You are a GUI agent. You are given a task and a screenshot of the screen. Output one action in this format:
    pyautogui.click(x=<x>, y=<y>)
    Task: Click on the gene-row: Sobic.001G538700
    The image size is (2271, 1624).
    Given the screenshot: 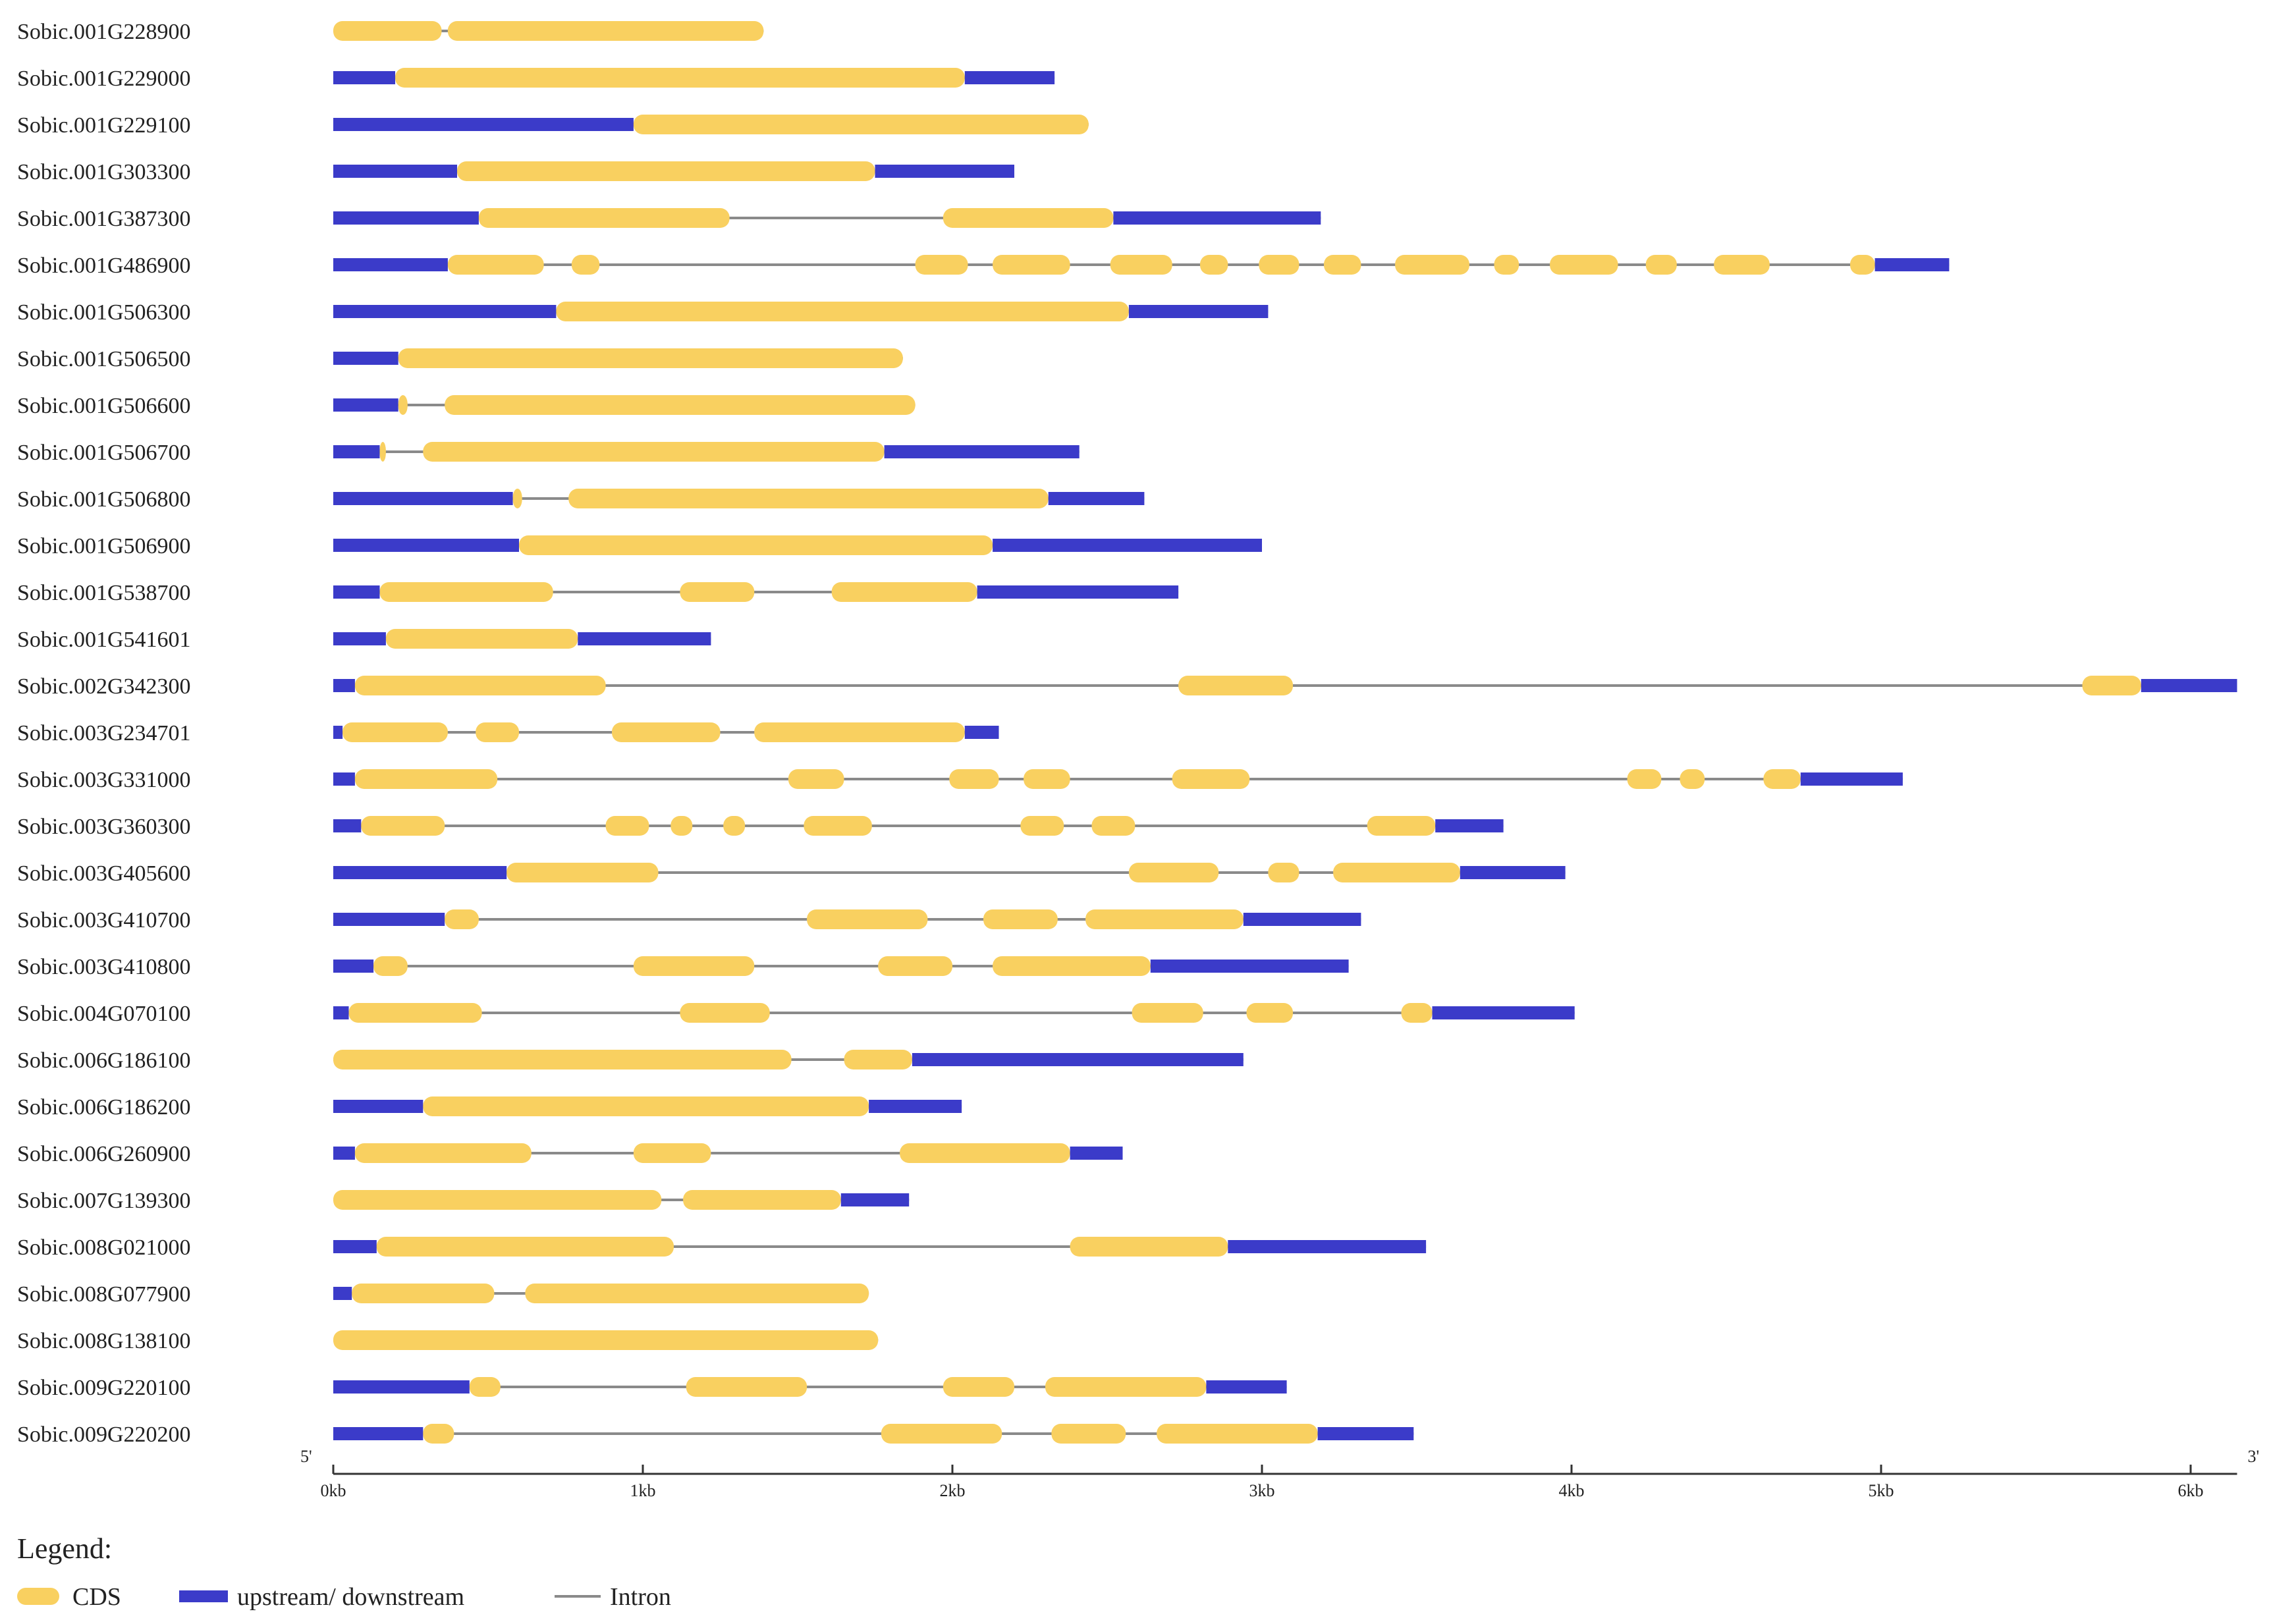 What is the action you would take?
    pyautogui.click(x=598, y=593)
    